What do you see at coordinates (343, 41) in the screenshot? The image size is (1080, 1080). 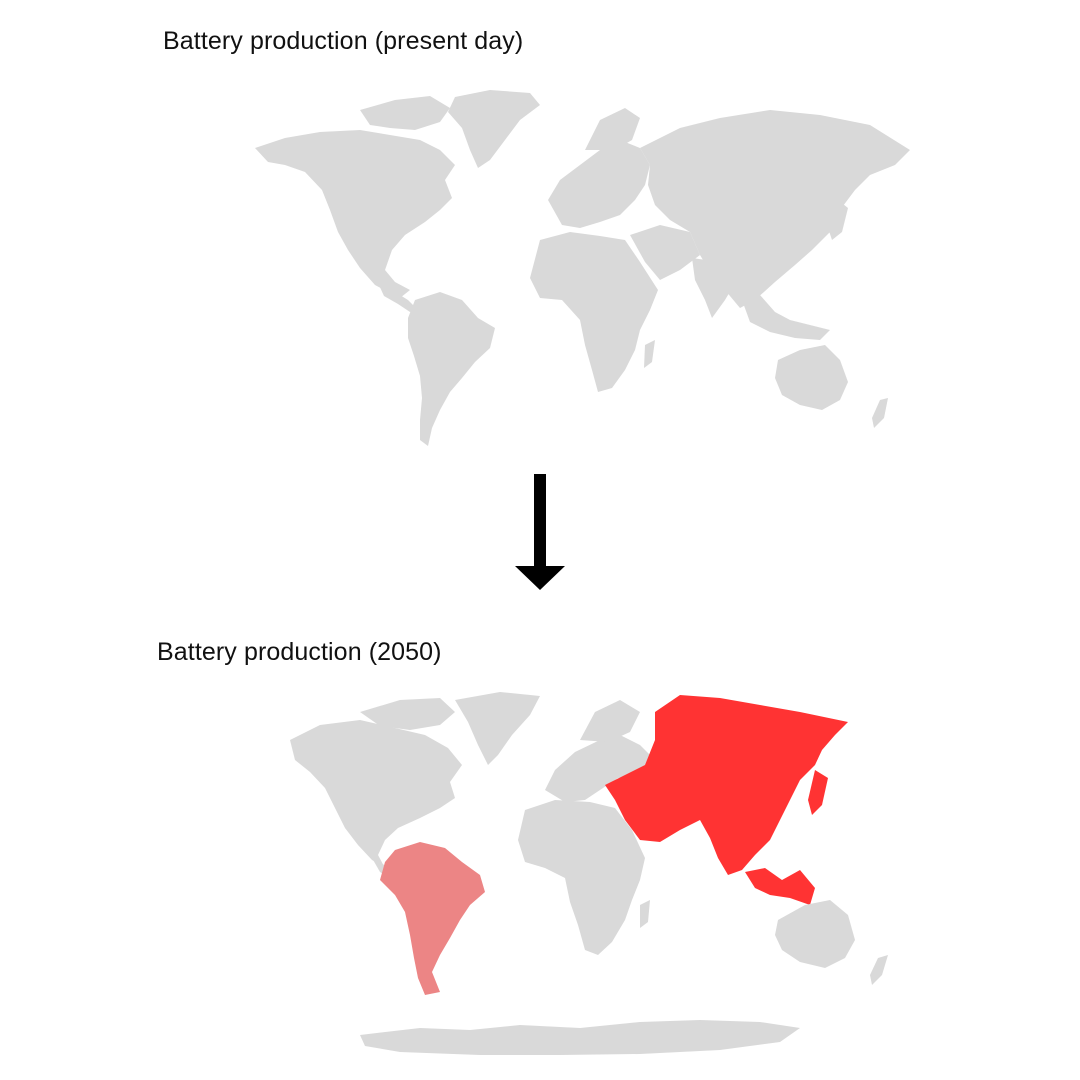 I see `map-title-present: Battery production (present day)` at bounding box center [343, 41].